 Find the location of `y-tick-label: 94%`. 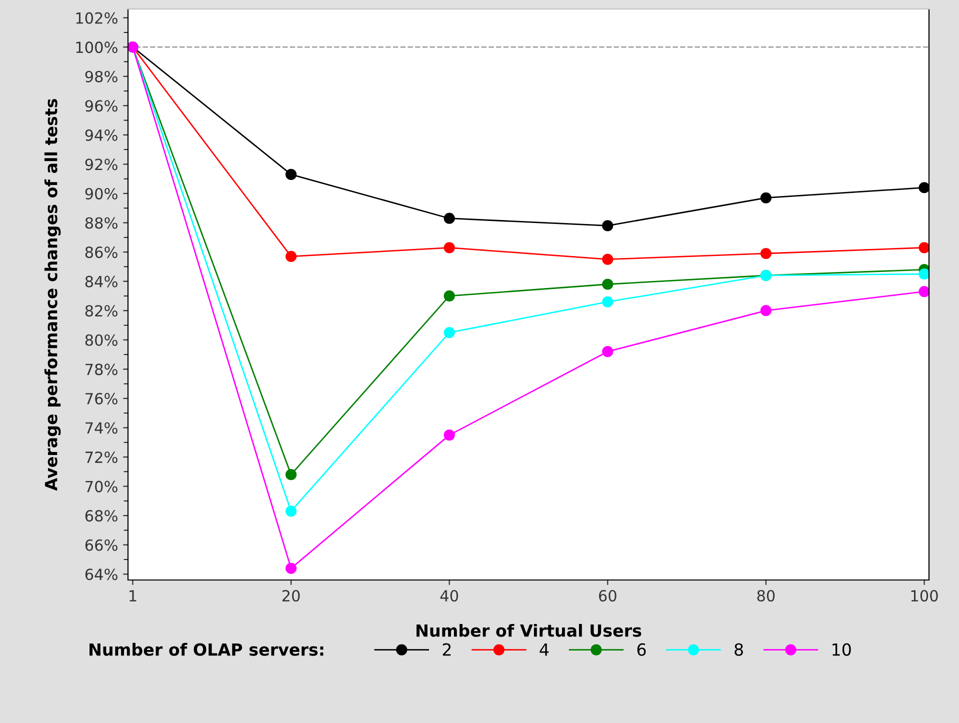

y-tick-label: 94% is located at coordinates (101, 135).